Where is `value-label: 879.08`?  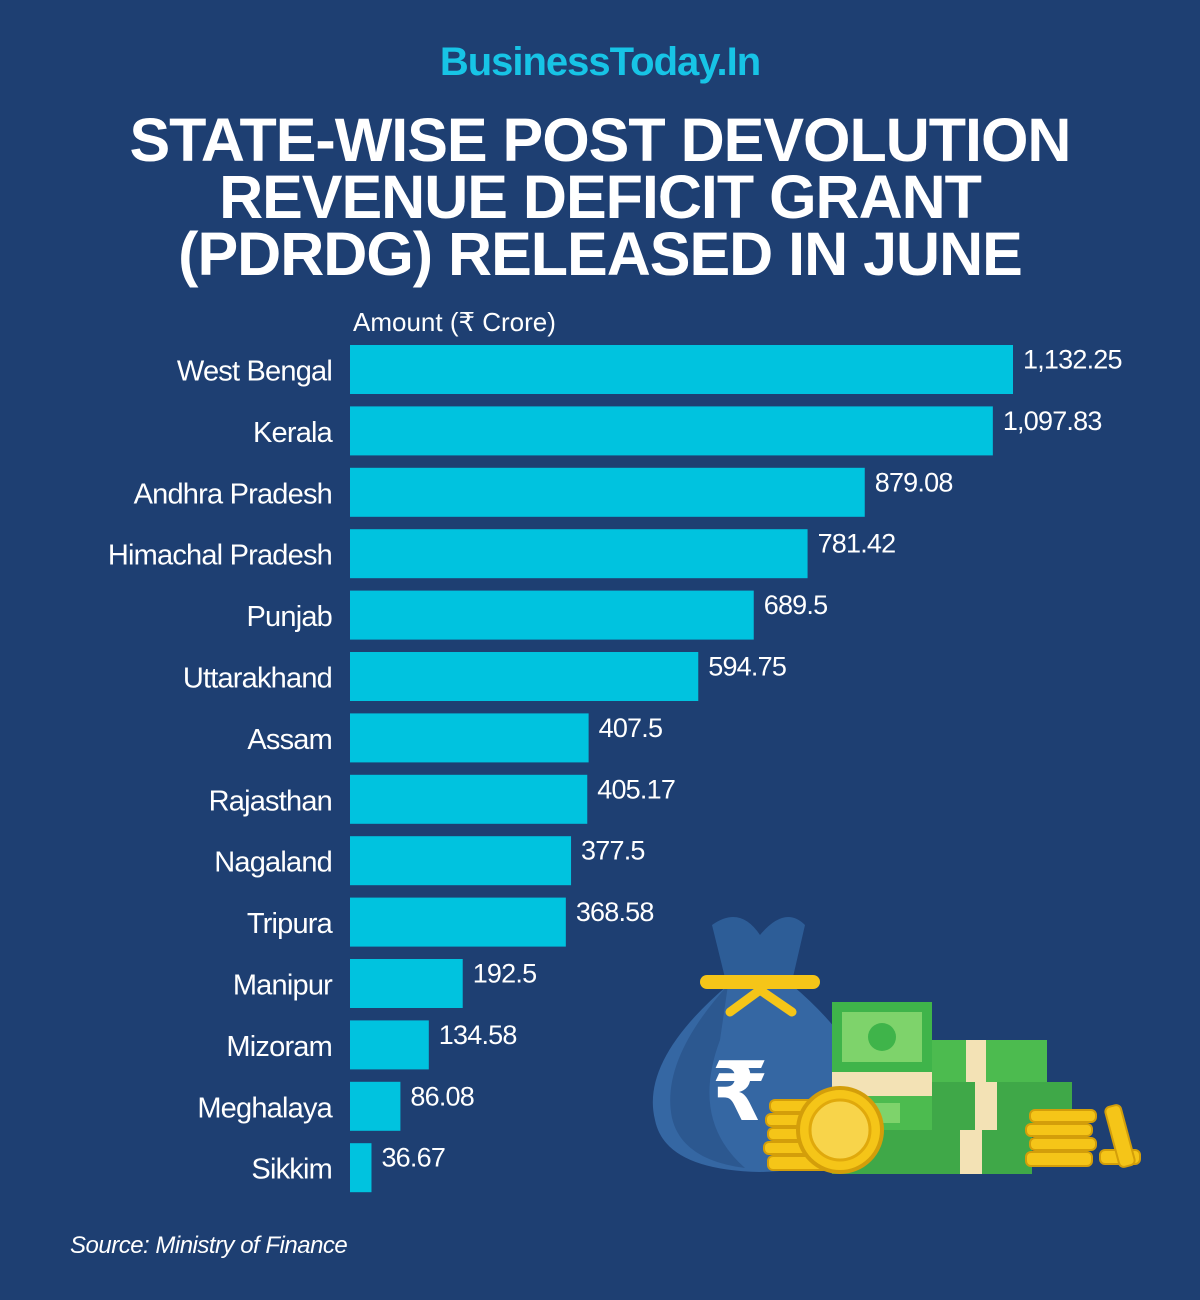 value-label: 879.08 is located at coordinates (914, 482).